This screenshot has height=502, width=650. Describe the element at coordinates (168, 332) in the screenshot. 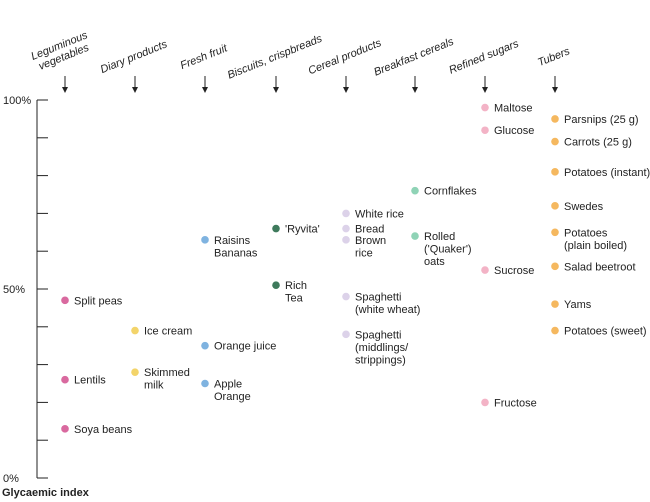

I see `point-label: Ice cream` at that location.